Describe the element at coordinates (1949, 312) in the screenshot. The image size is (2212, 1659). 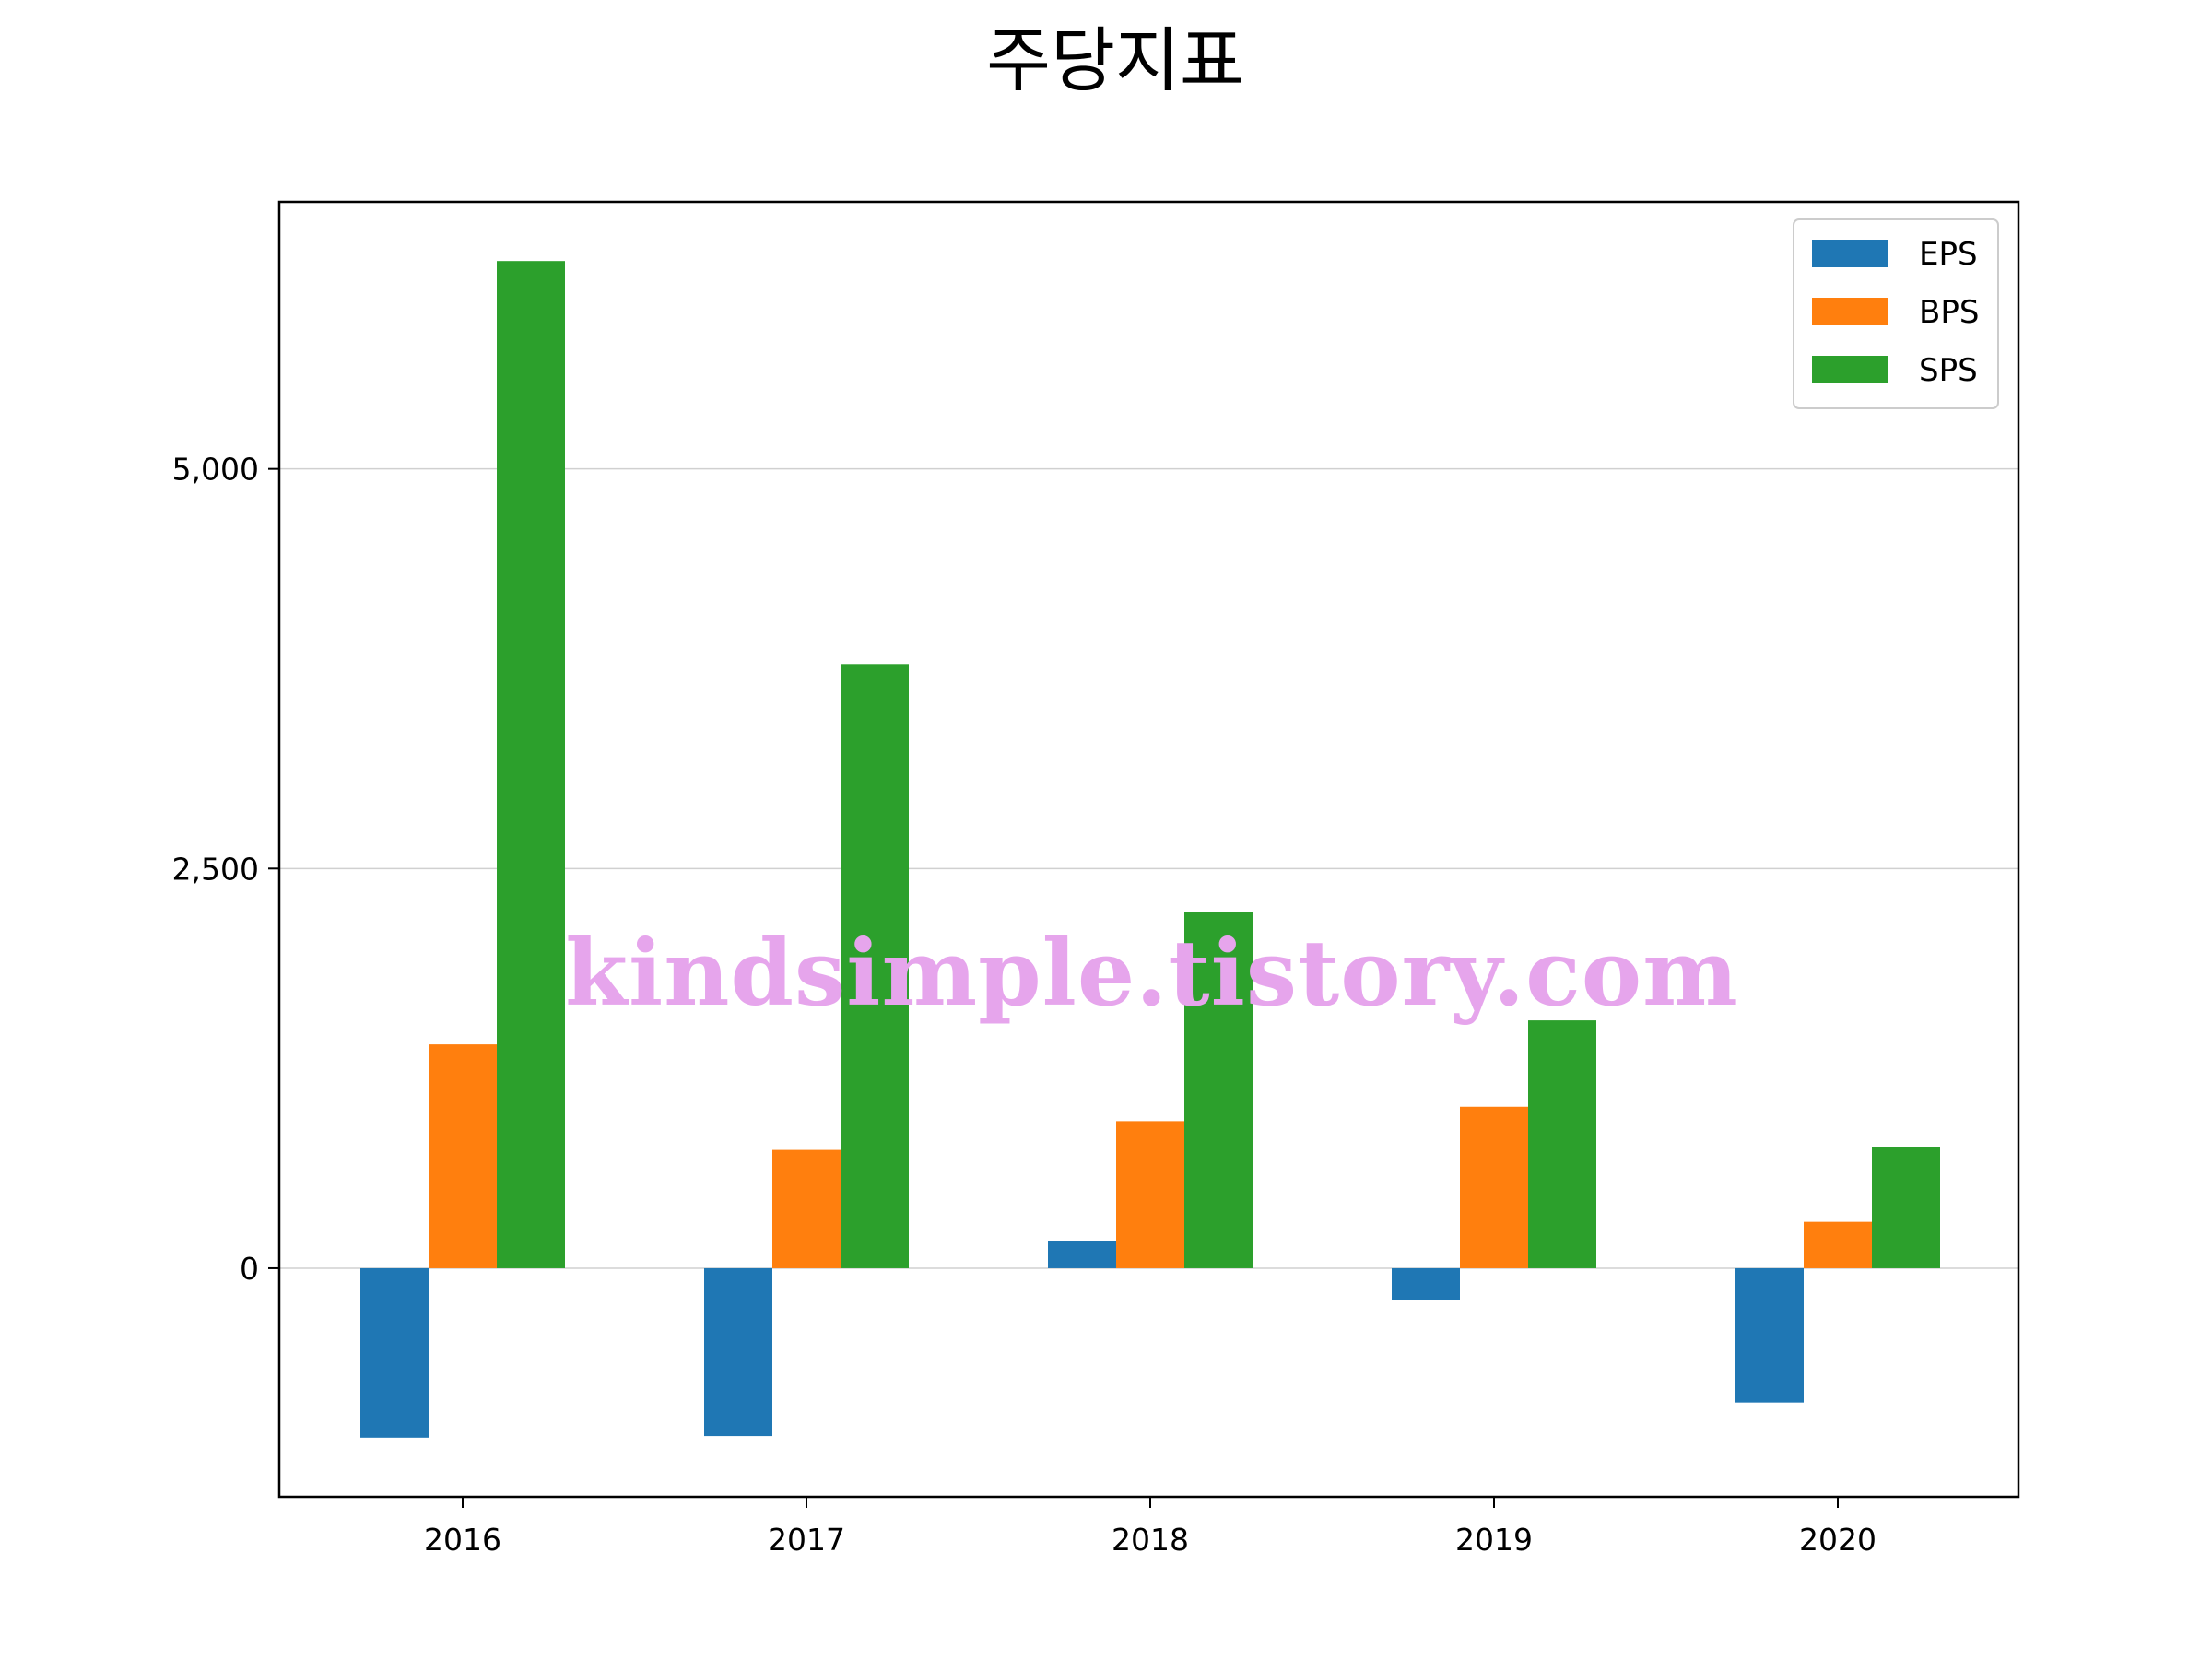
I see `legend-label-bps: BPS` at that location.